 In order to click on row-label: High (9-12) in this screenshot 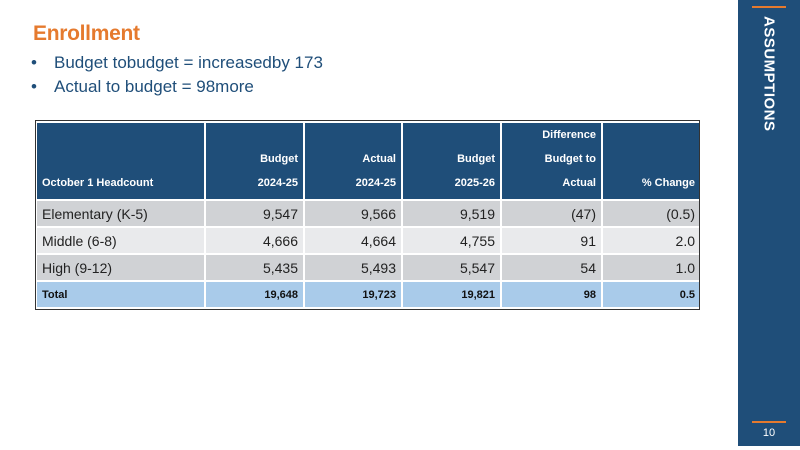, I will do `click(120, 267)`.